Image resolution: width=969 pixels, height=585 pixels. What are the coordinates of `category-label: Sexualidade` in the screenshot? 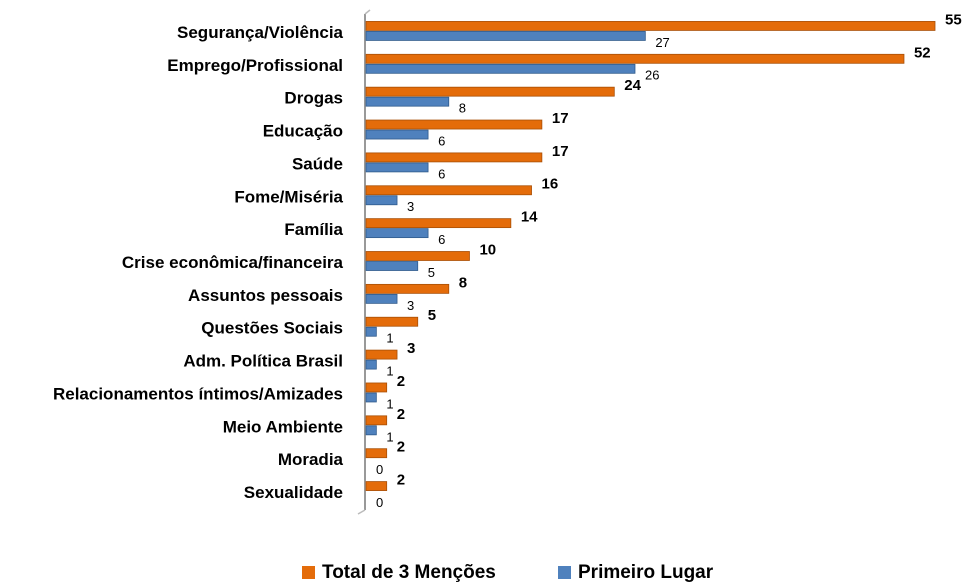 It's located at (293, 492).